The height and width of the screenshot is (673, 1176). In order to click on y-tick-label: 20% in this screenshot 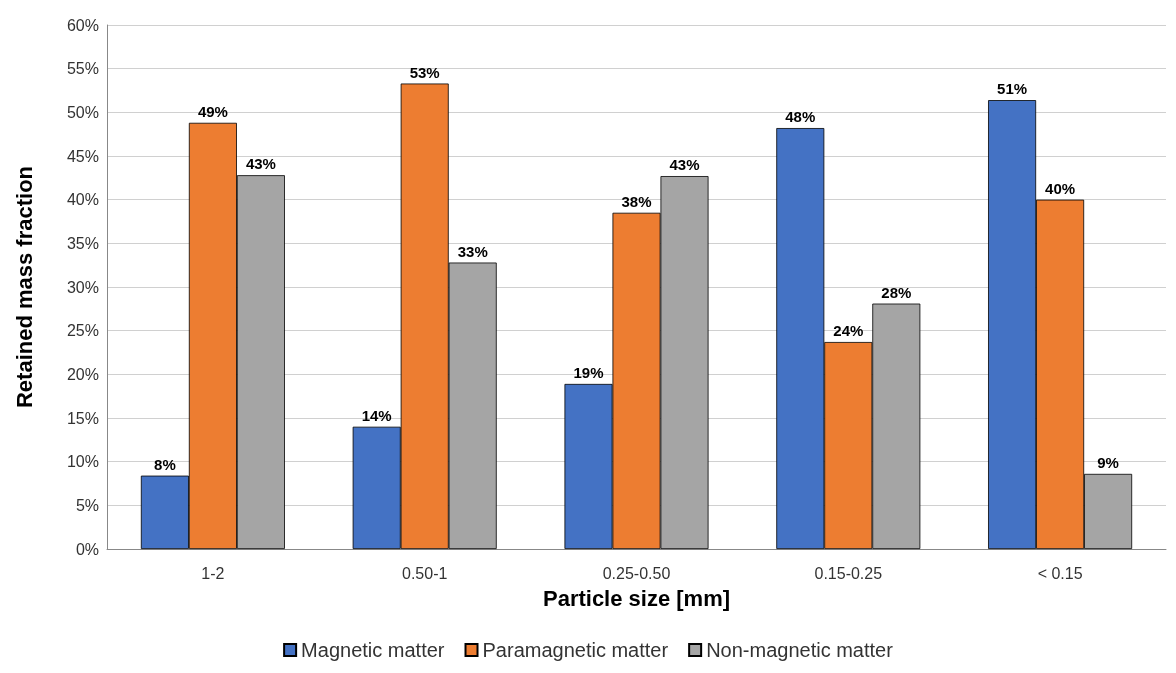, I will do `click(82, 374)`.